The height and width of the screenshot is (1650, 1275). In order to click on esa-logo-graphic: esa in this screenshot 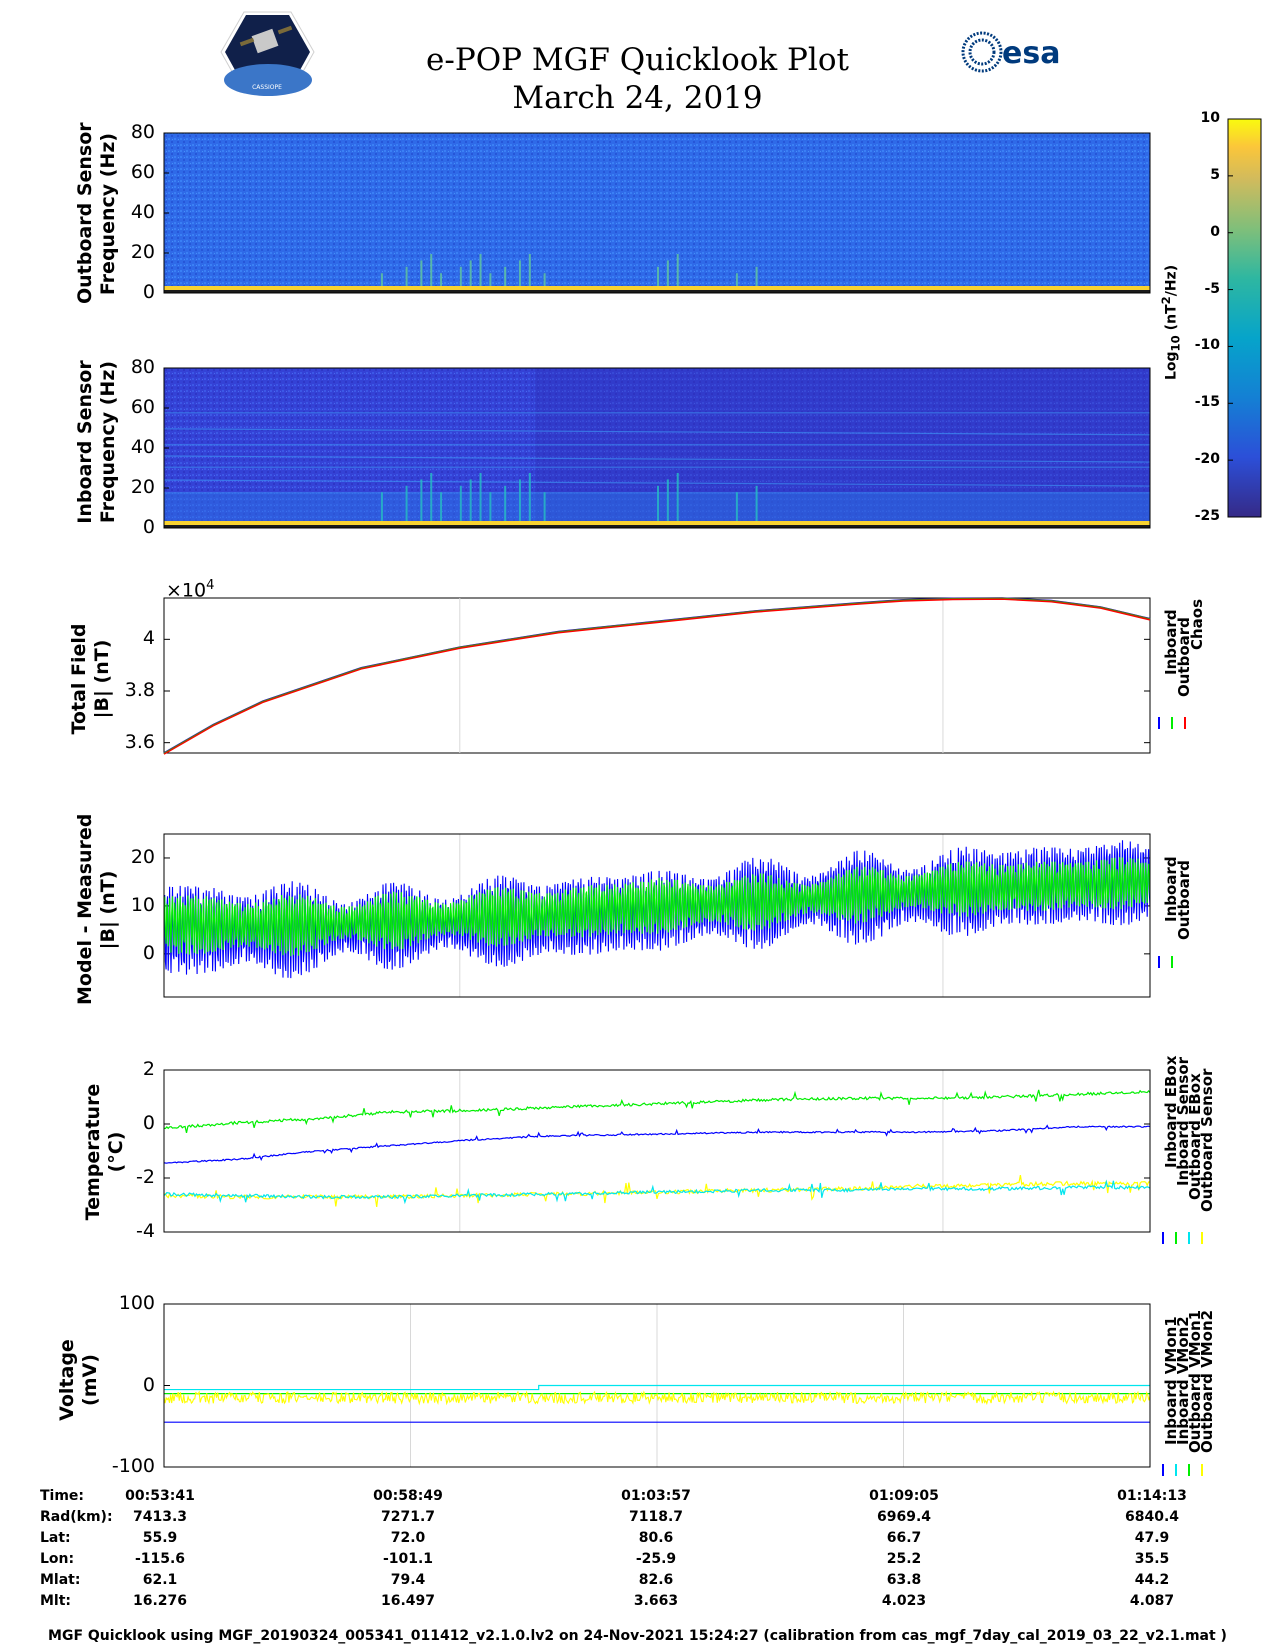, I will do `click(1010, 52)`.